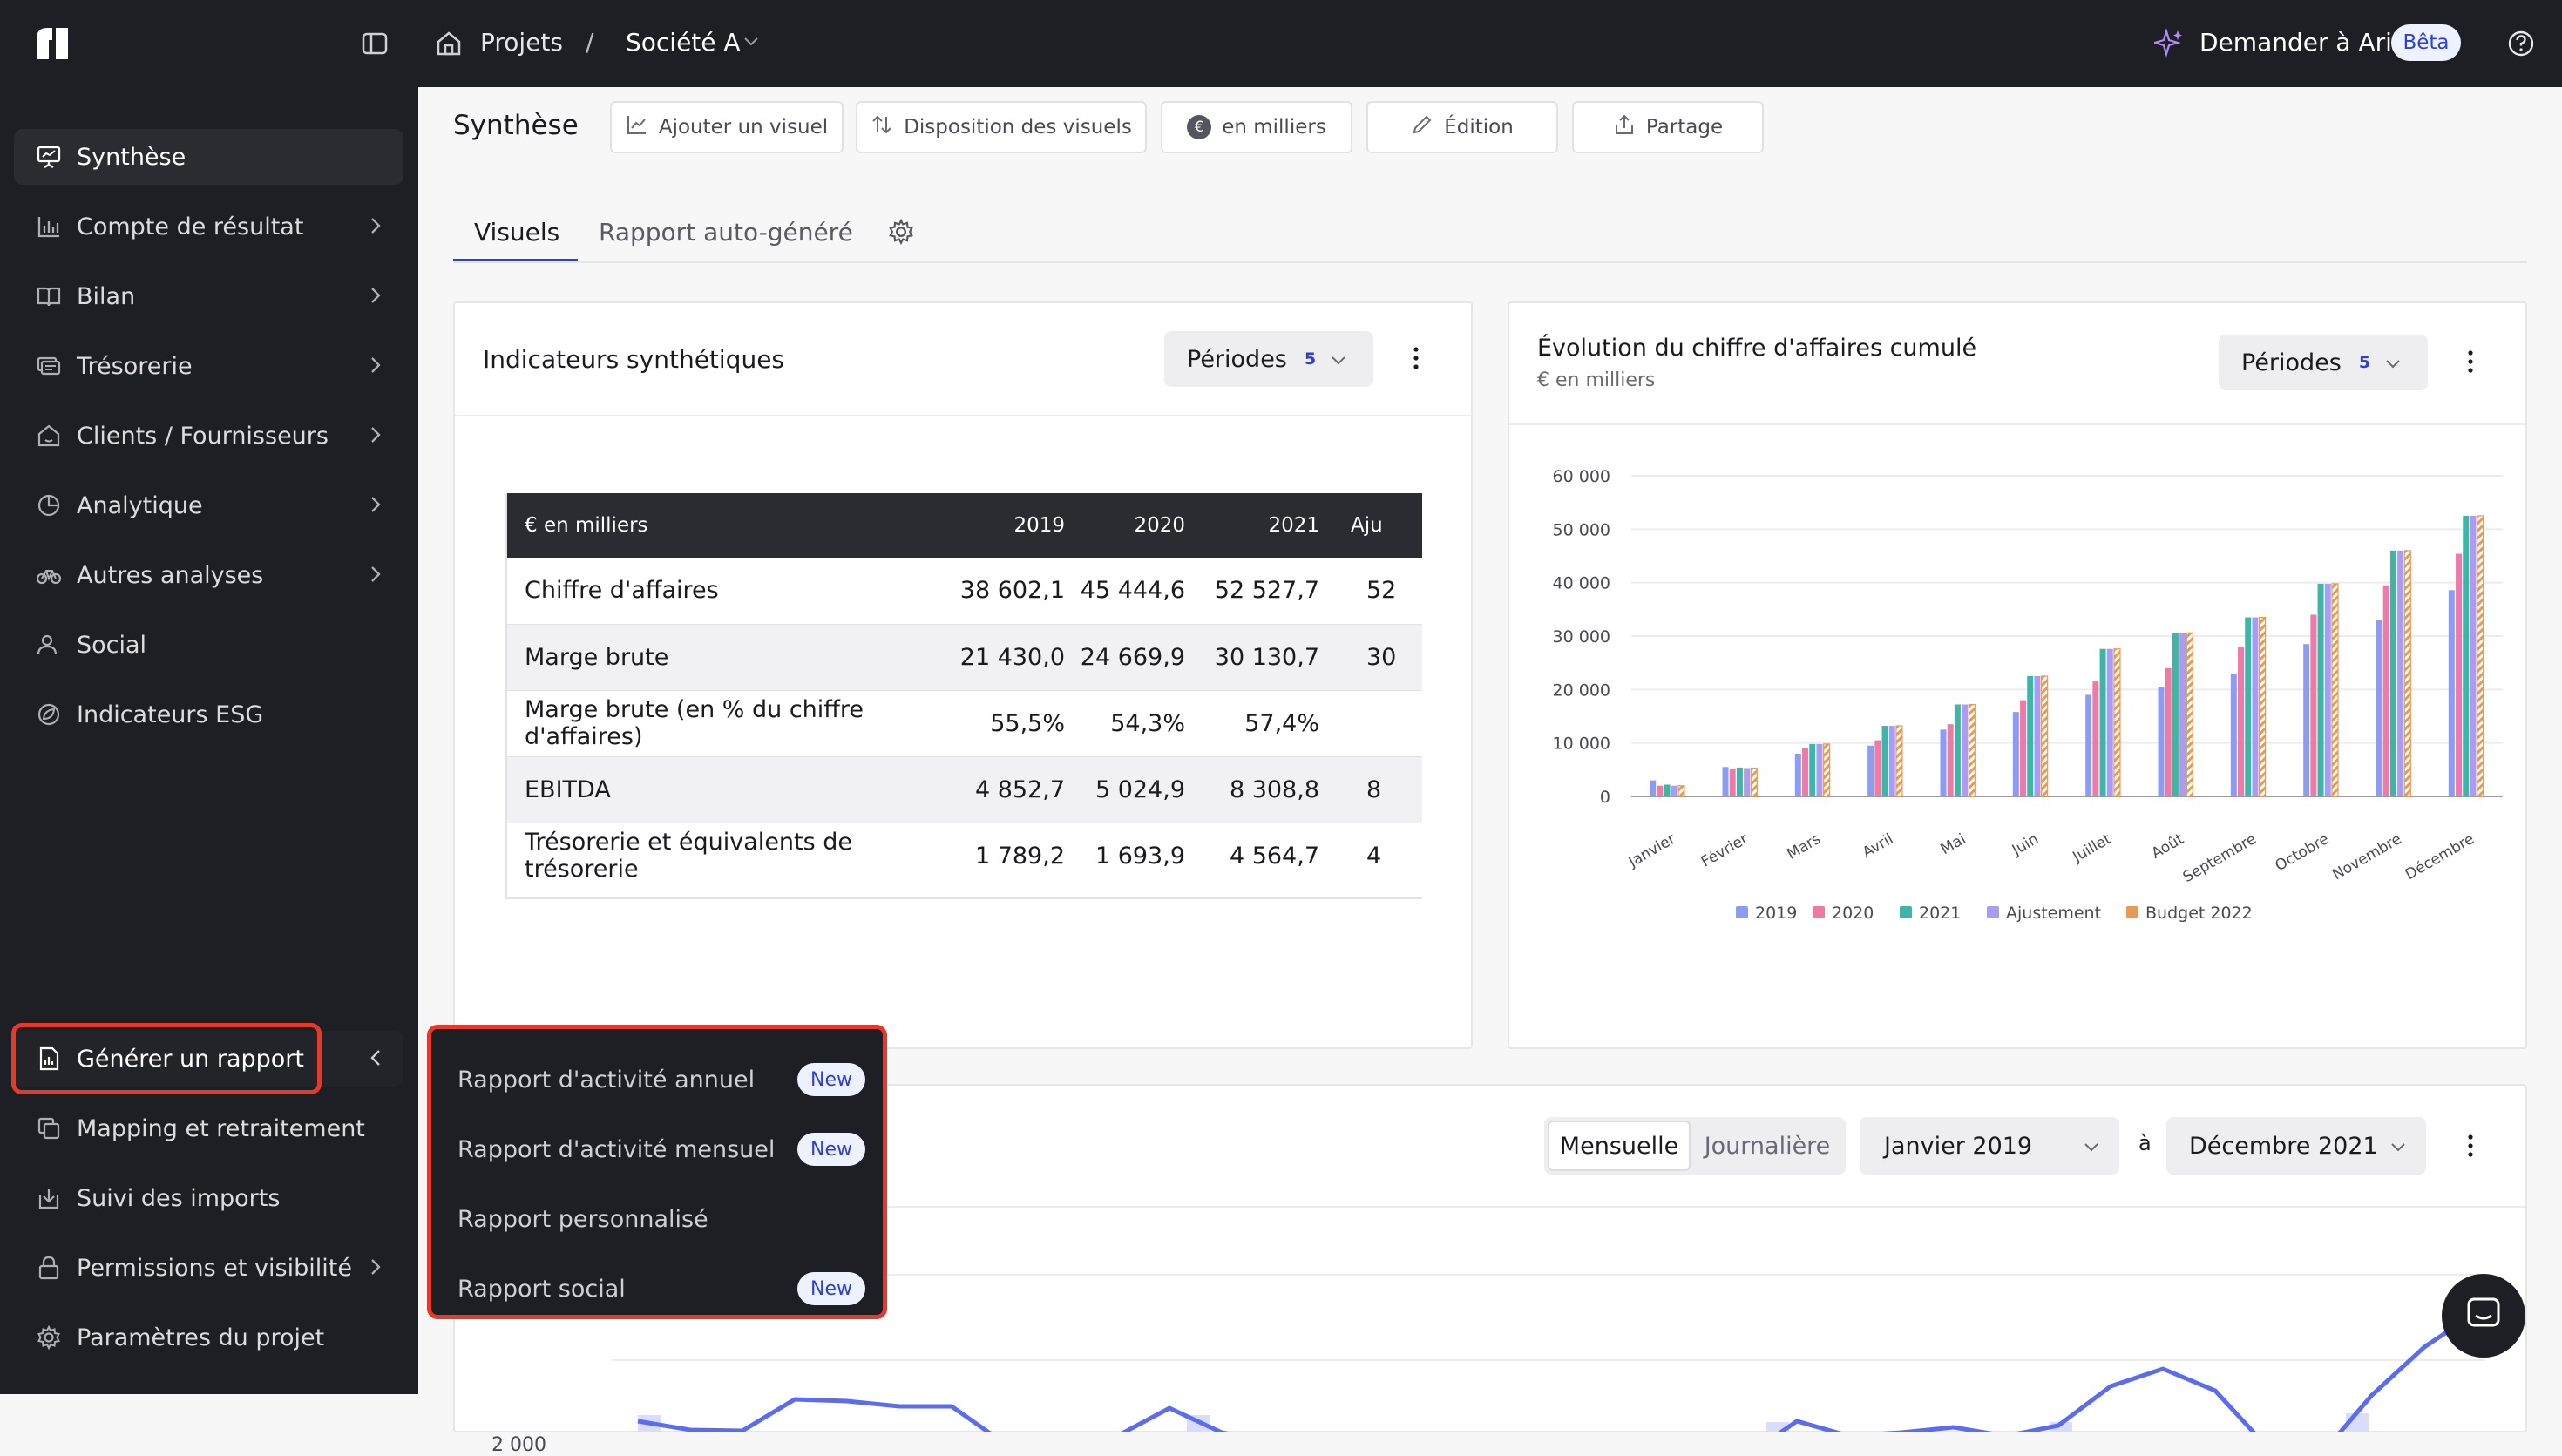 The image size is (2562, 1456). What do you see at coordinates (1695, 1146) in the screenshot?
I see `granularity-toggle: Mensuelle Journalière` at bounding box center [1695, 1146].